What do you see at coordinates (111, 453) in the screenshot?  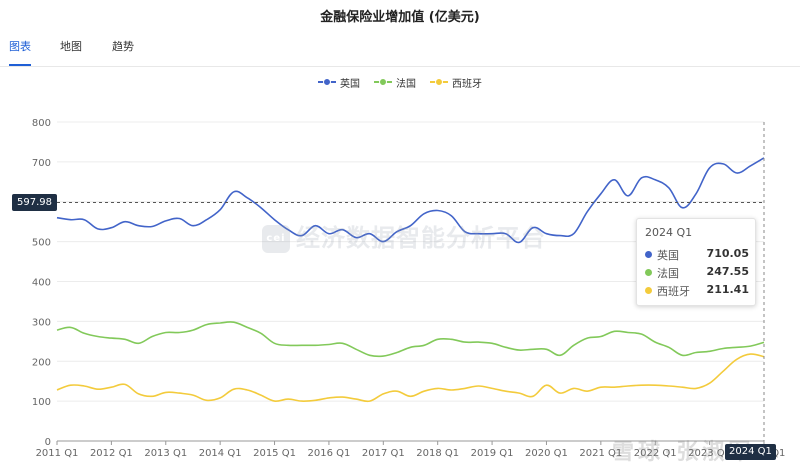 I see `x-tick-label: 2012 Q1` at bounding box center [111, 453].